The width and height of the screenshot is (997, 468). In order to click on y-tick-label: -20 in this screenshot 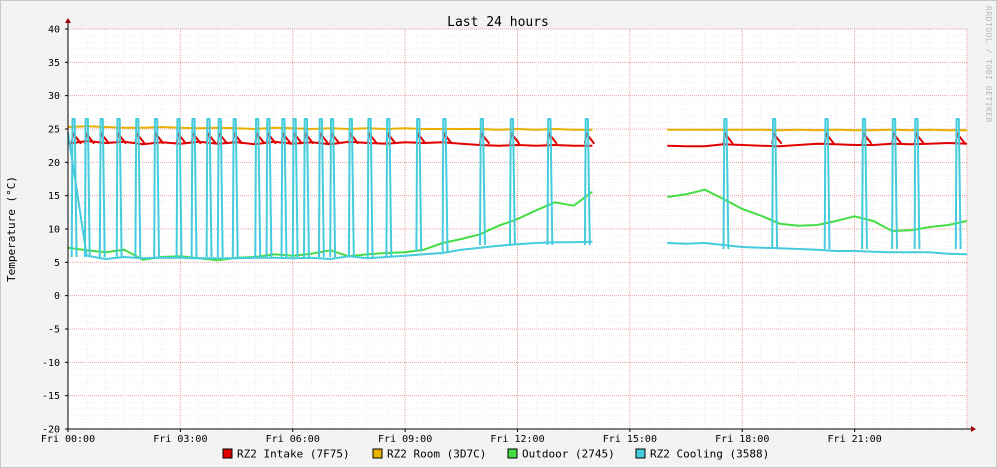, I will do `click(51, 430)`.